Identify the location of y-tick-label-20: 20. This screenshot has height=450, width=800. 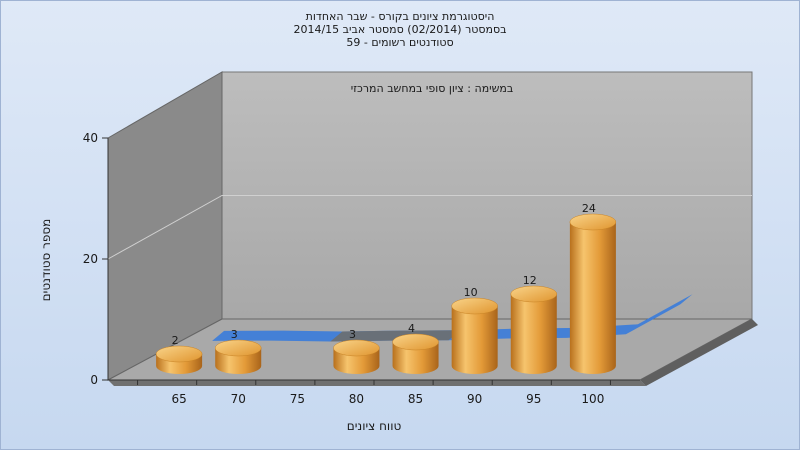
(90, 259).